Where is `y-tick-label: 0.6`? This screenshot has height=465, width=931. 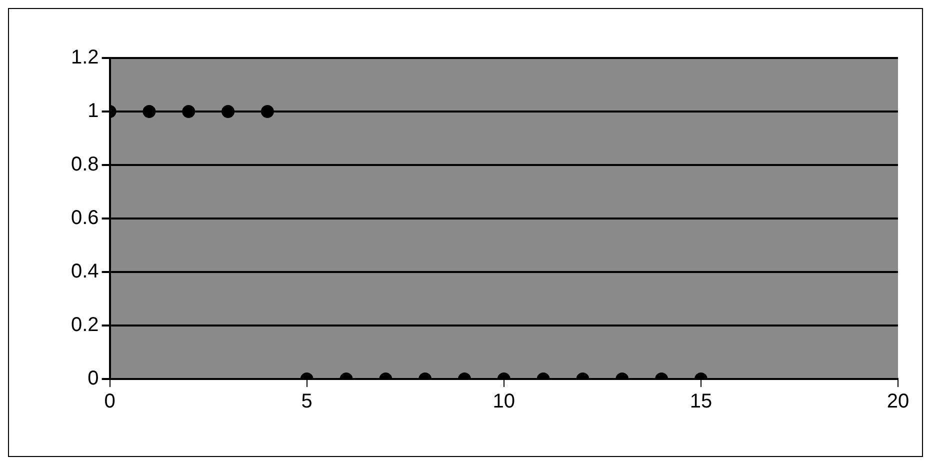
y-tick-label: 0.6 is located at coordinates (84, 218).